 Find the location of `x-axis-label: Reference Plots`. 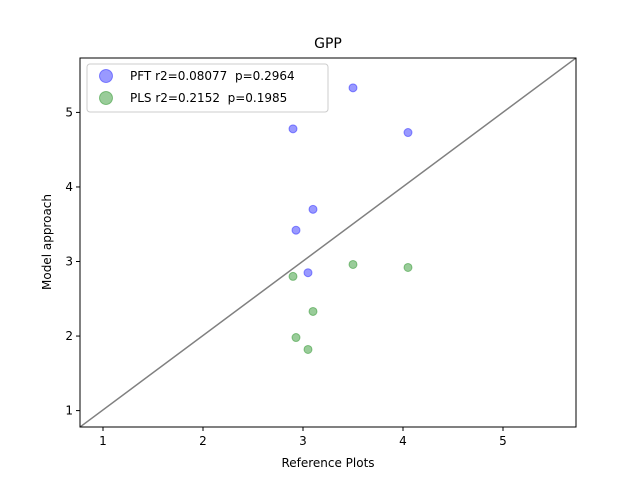

x-axis-label: Reference Plots is located at coordinates (327, 463).